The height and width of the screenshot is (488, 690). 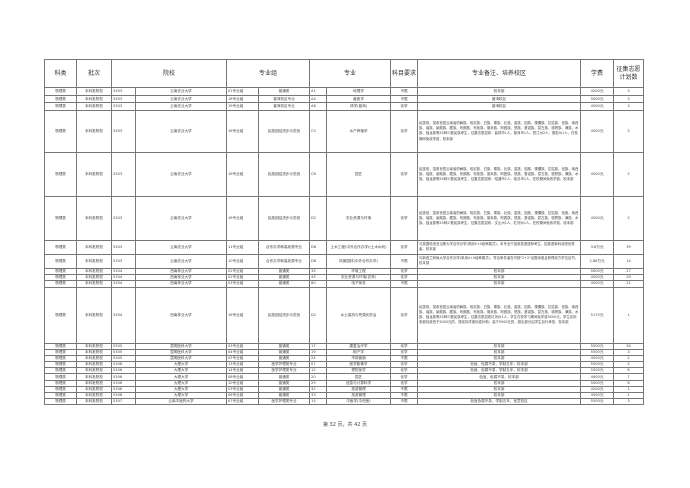 I want to click on header-major: 专业, so click(x=350, y=73).